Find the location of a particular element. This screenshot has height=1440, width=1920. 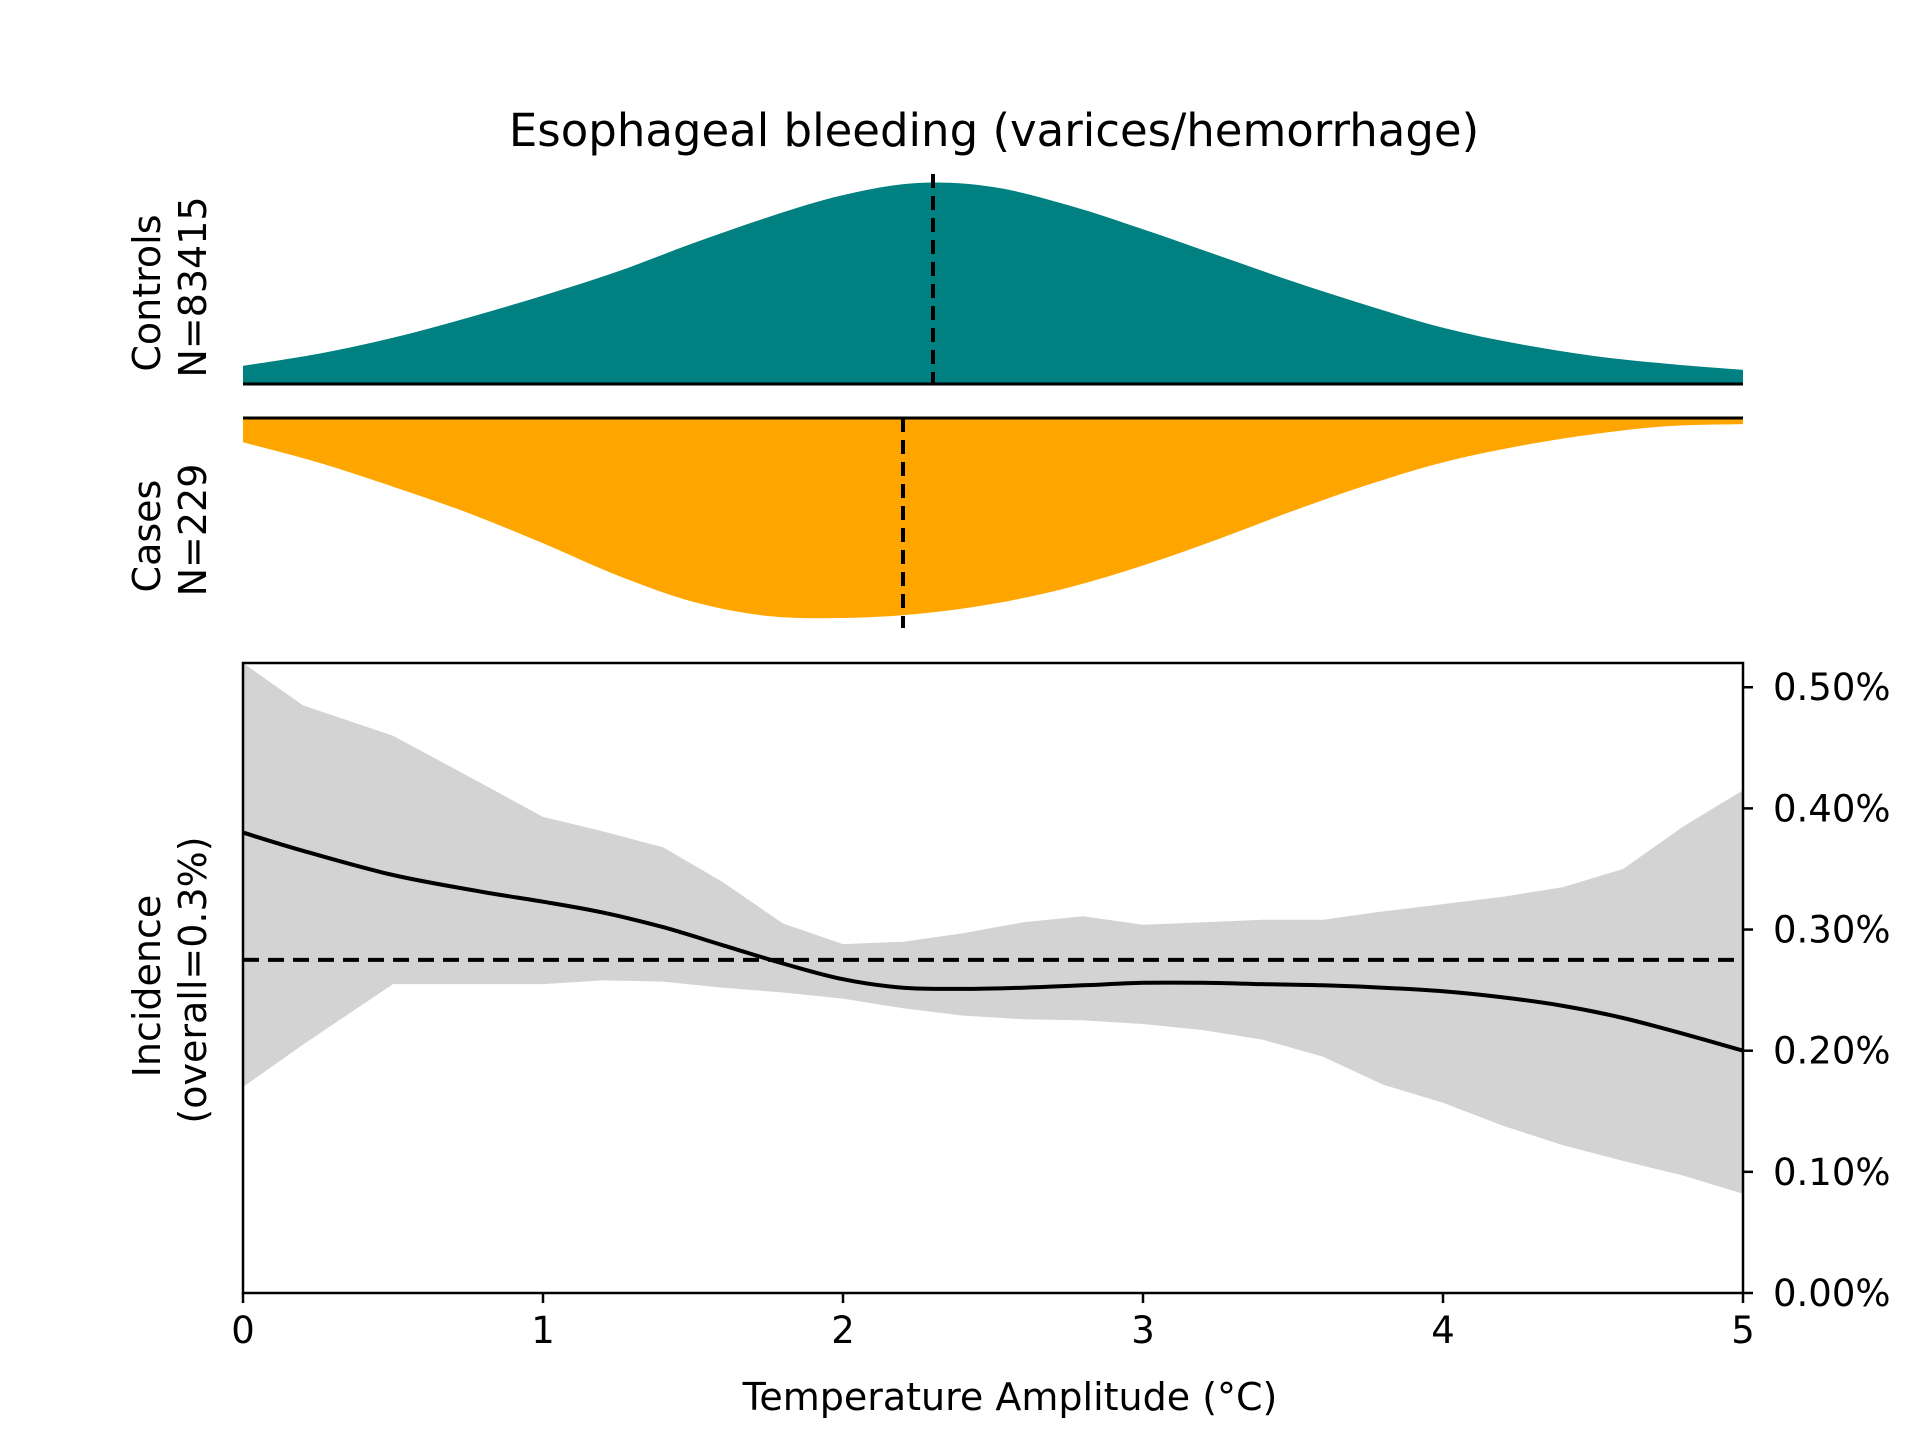

cases-label-count: N=229 is located at coordinates (193, 530).